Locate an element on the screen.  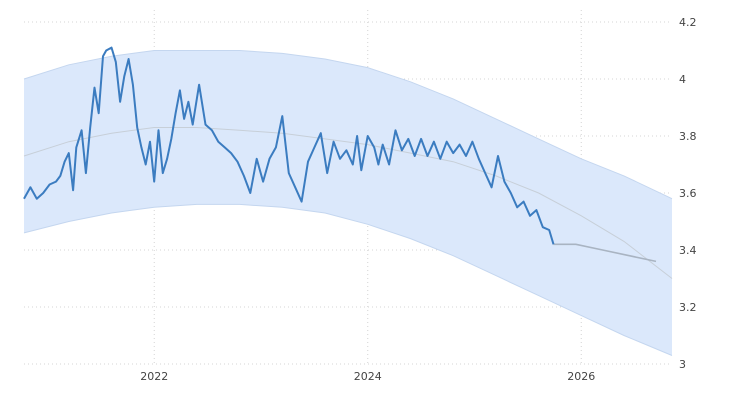
x-tick-label: 2026 is located at coordinates (581, 376).